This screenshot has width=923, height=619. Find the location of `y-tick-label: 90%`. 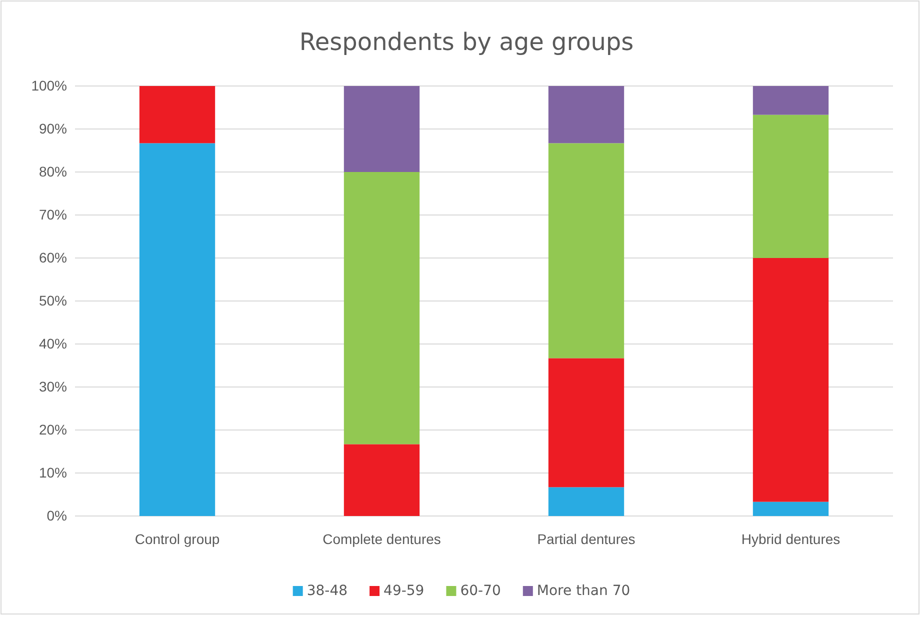

y-tick-label: 90% is located at coordinates (52, 128).